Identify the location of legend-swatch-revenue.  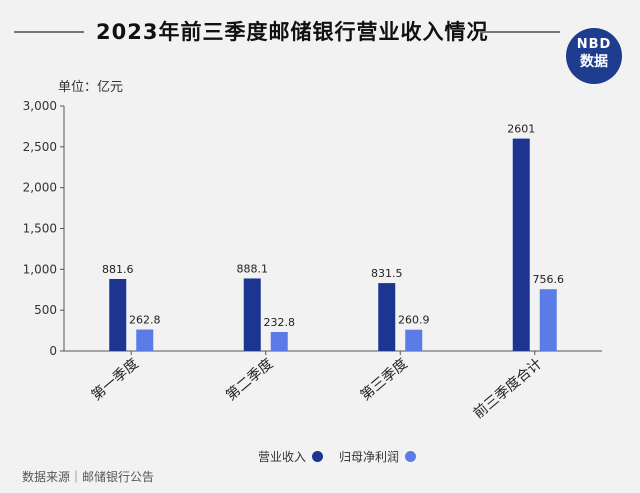
(318, 456).